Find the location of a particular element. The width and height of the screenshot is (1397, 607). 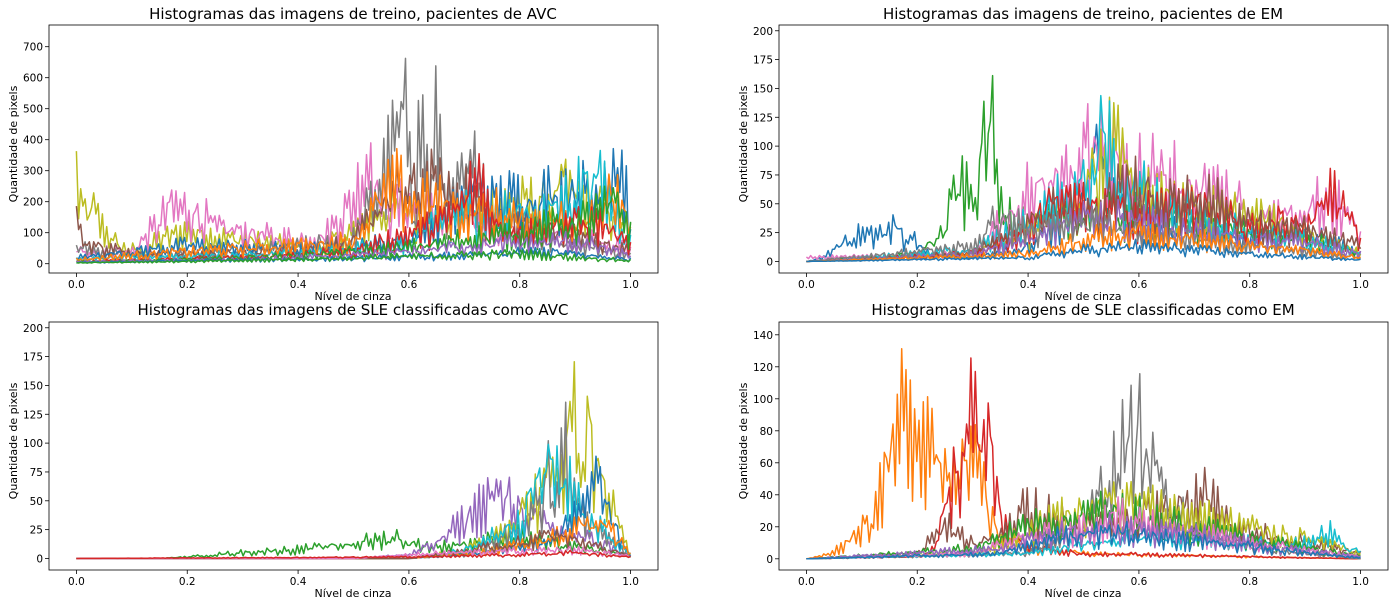

y-tick-label: 300 is located at coordinates (33, 172).